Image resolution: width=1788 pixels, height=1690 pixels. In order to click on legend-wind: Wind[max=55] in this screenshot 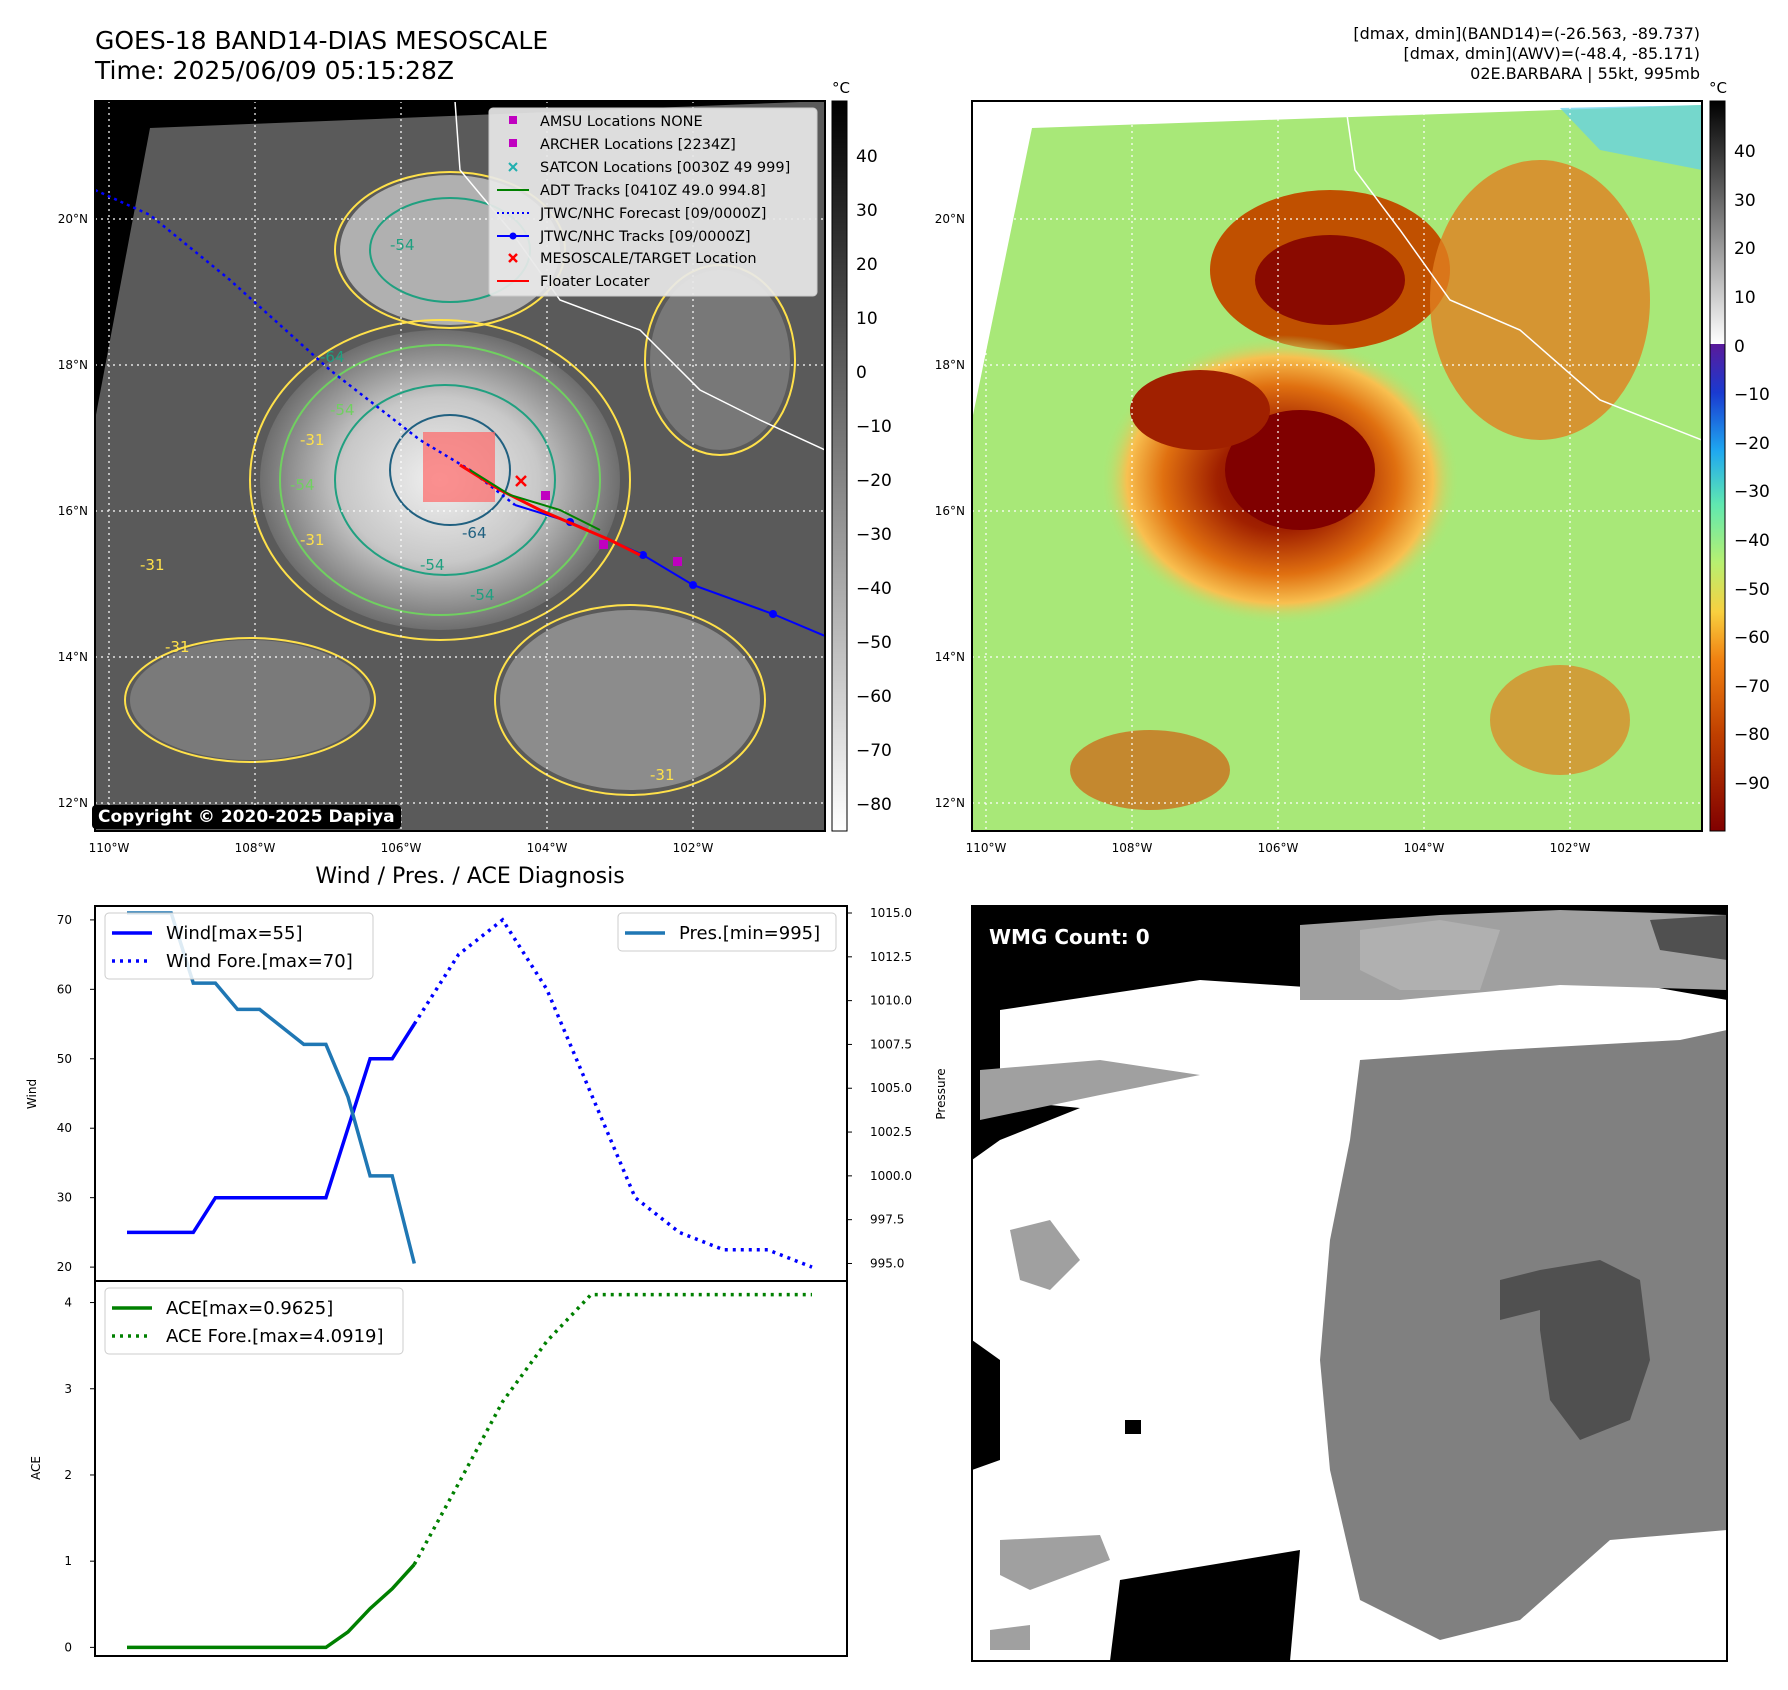, I will do `click(234, 933)`.